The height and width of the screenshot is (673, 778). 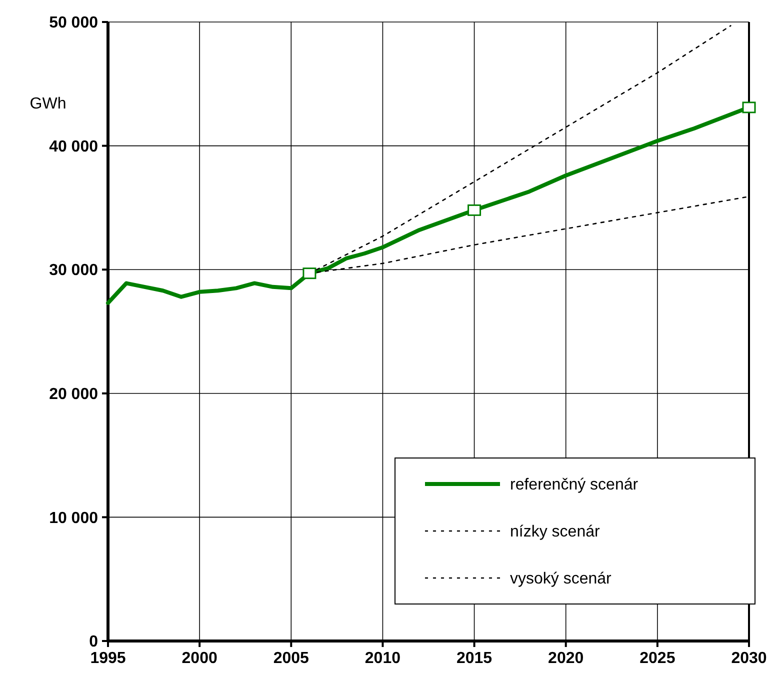 I want to click on y-tick-label: 40 000, so click(x=73, y=147).